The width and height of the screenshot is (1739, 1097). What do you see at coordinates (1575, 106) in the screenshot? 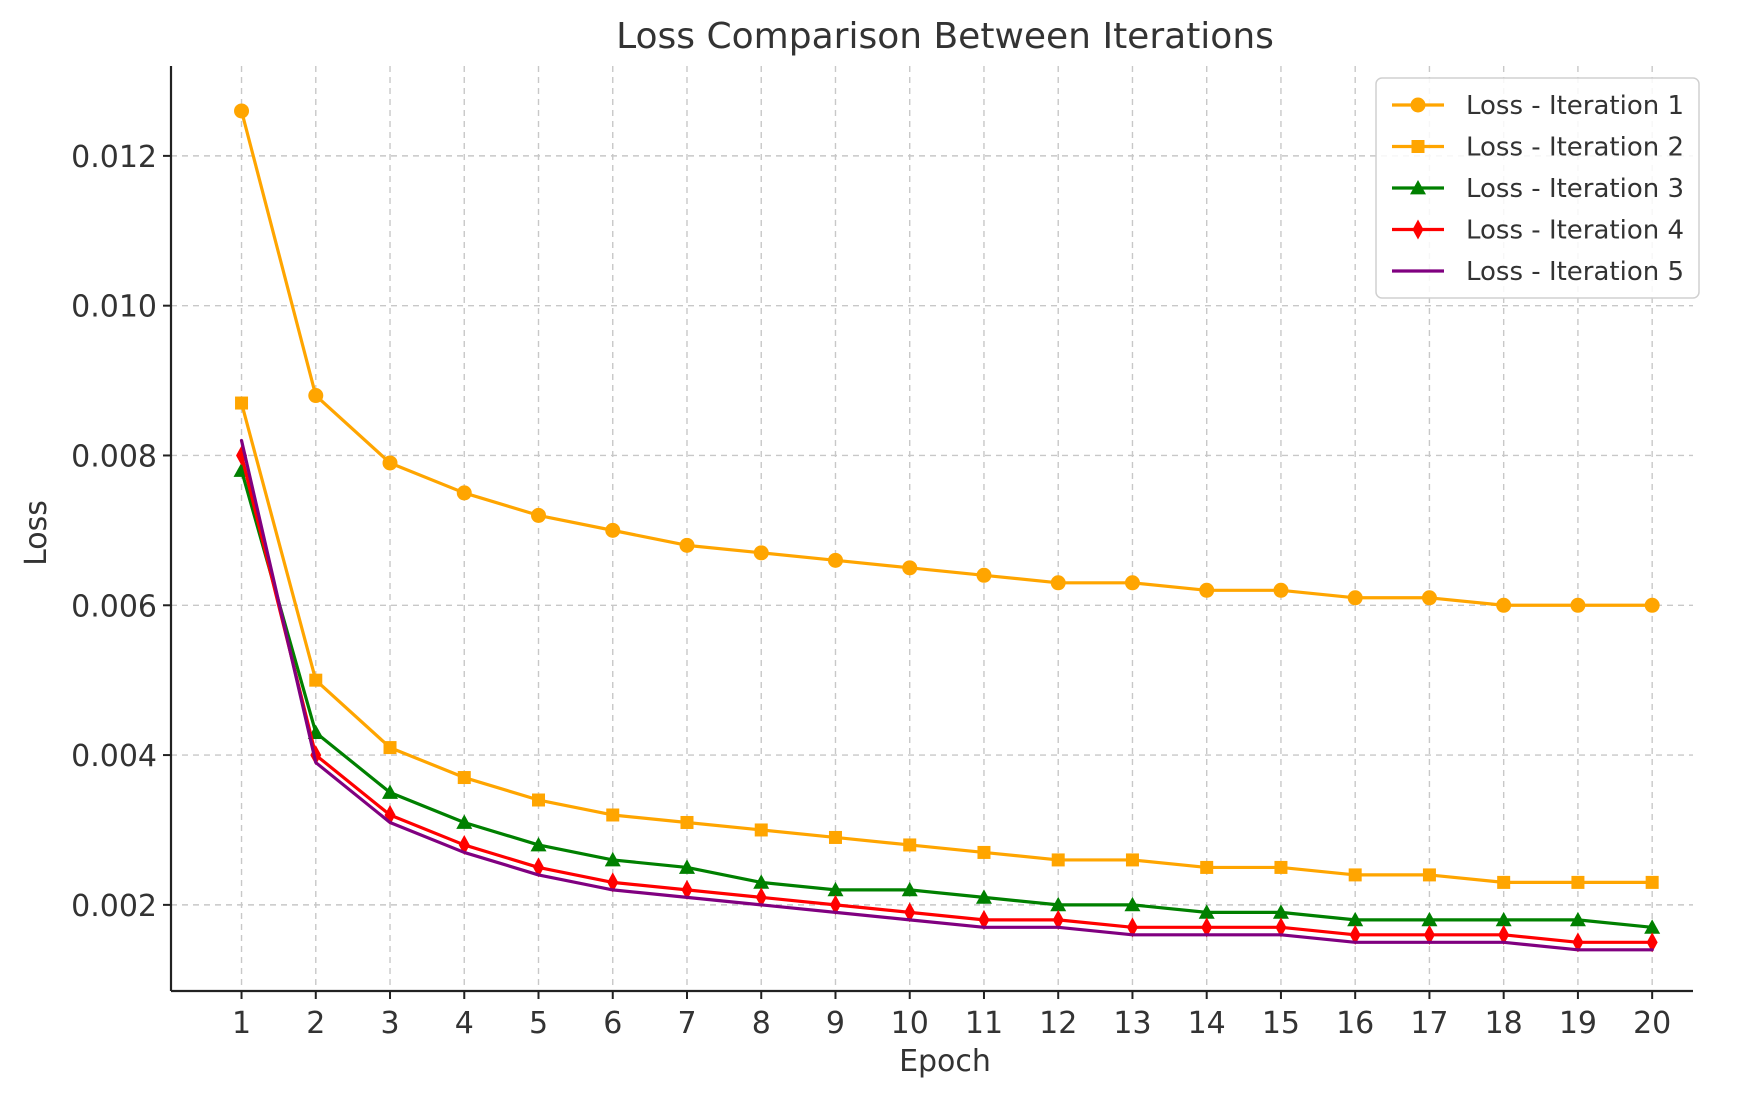
I see `legend-label: Loss - Iteration 1` at bounding box center [1575, 106].